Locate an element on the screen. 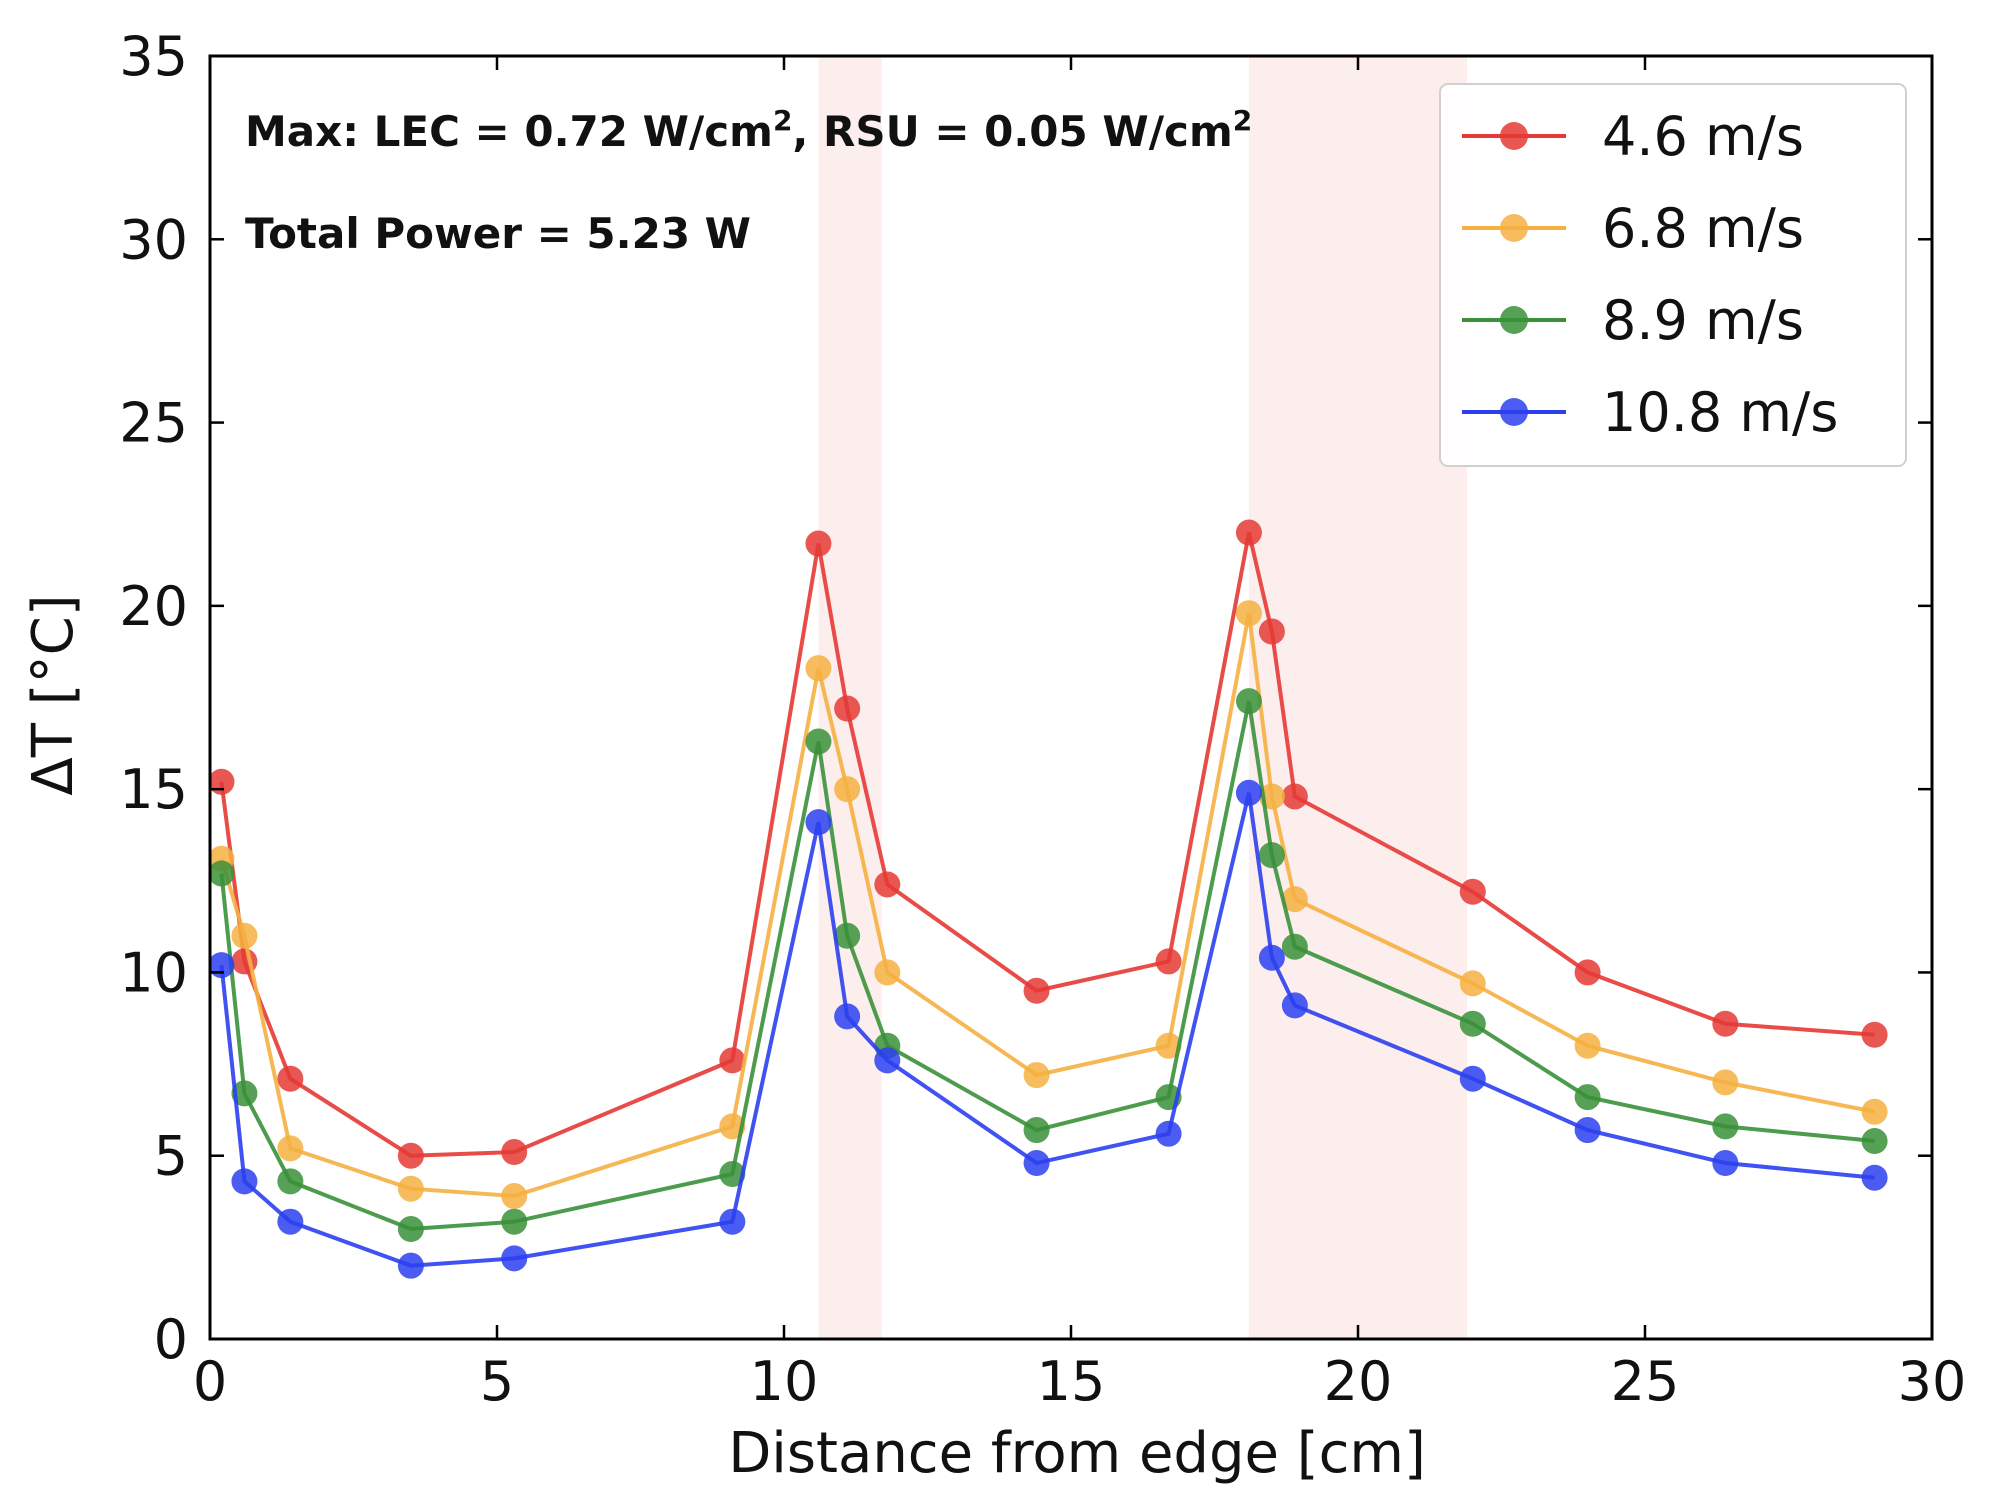 The width and height of the screenshot is (1998, 1508). legend: 4.6 m/s 6.8 m/s 8.9 m/s 10.8 m/s is located at coordinates (1673, 275).